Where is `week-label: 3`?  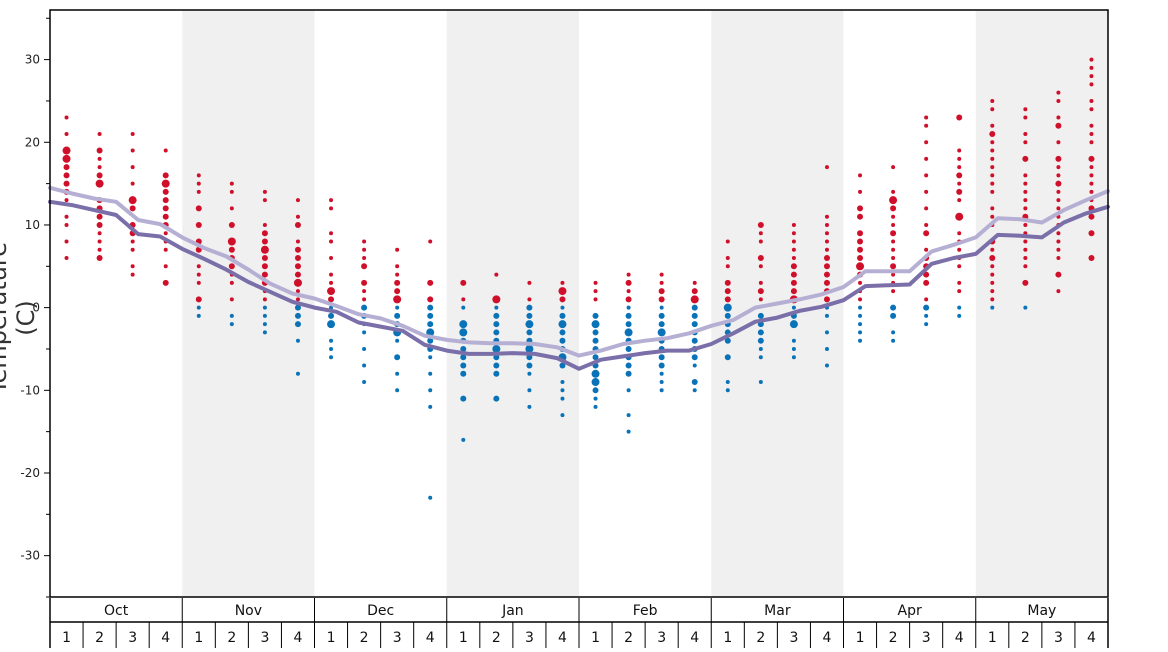
week-label: 3 is located at coordinates (1058, 638).